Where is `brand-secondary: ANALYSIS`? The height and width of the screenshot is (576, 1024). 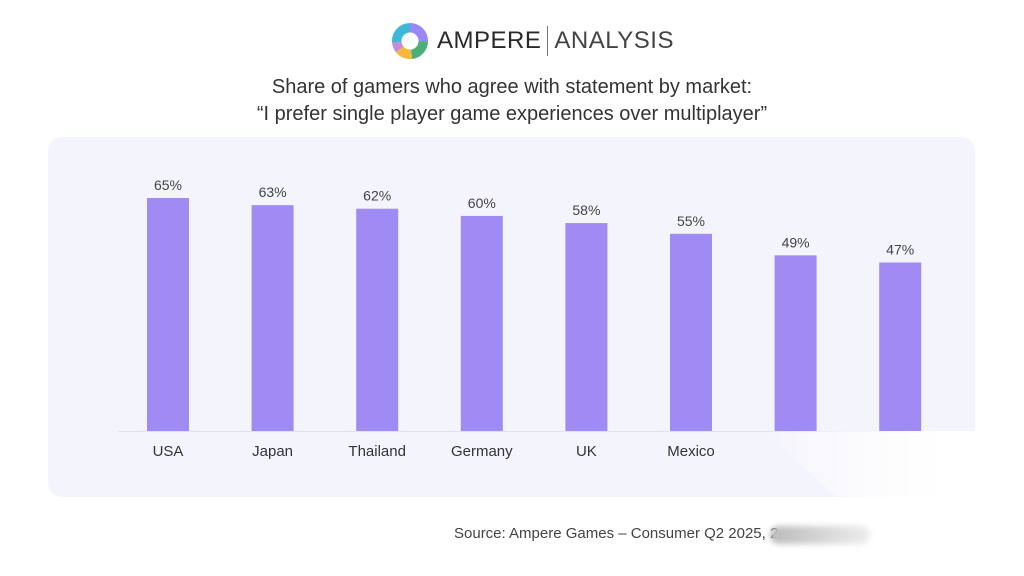 brand-secondary: ANALYSIS is located at coordinates (614, 40).